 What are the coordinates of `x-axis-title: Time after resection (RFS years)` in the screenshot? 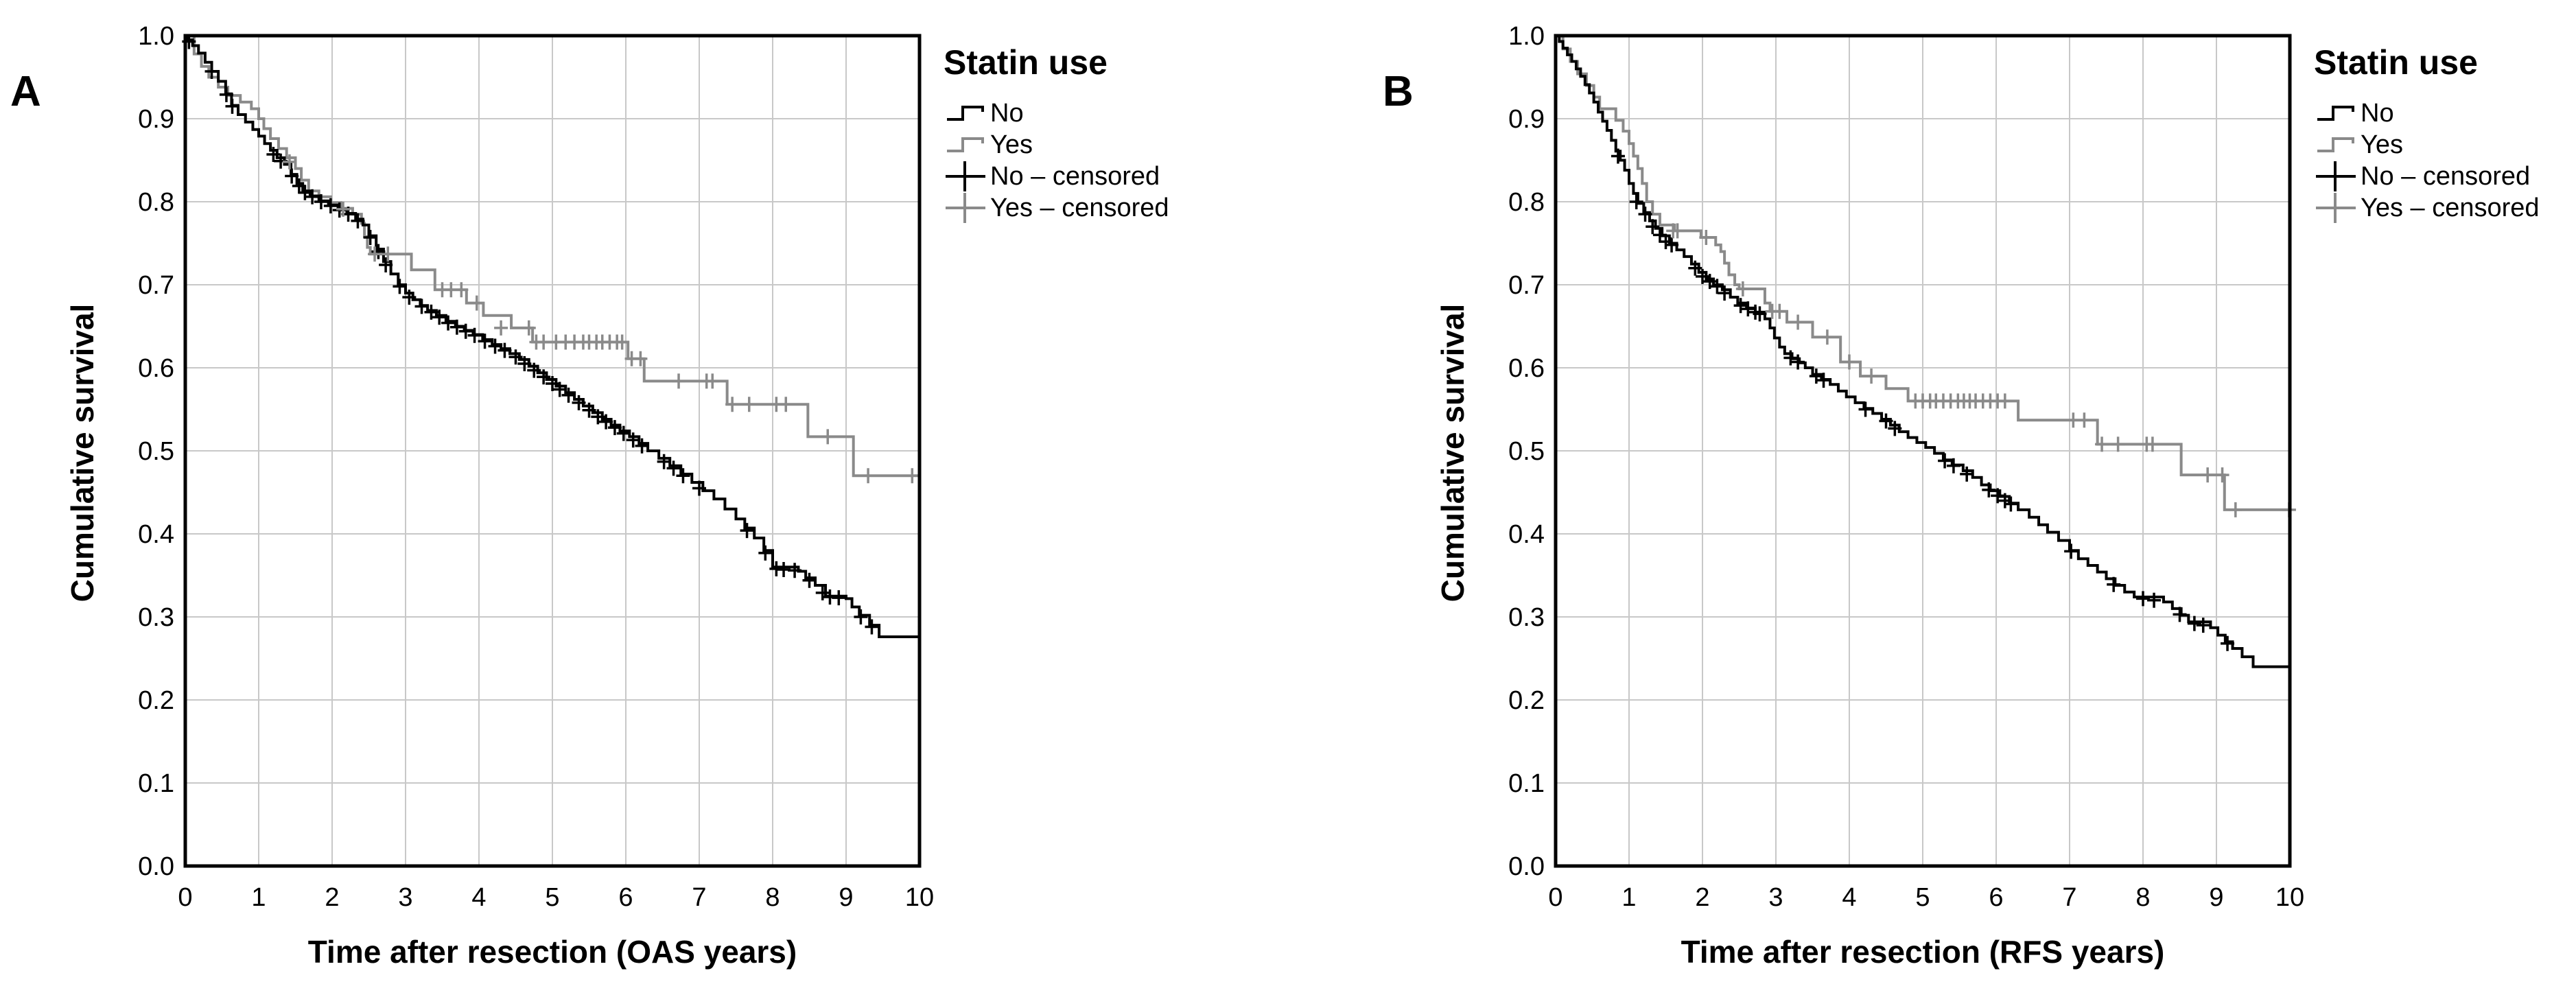 It's located at (1923, 952).